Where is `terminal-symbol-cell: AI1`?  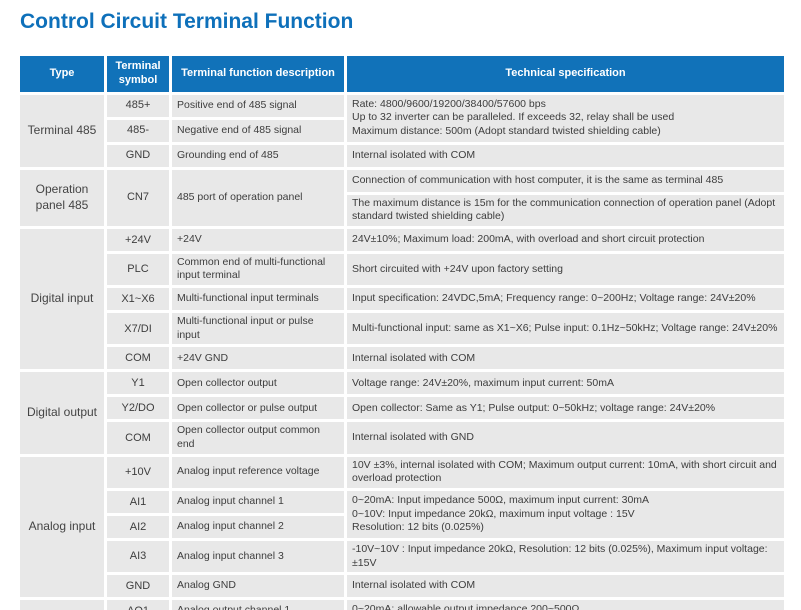
terminal-symbol-cell: AI1 is located at coordinates (138, 501).